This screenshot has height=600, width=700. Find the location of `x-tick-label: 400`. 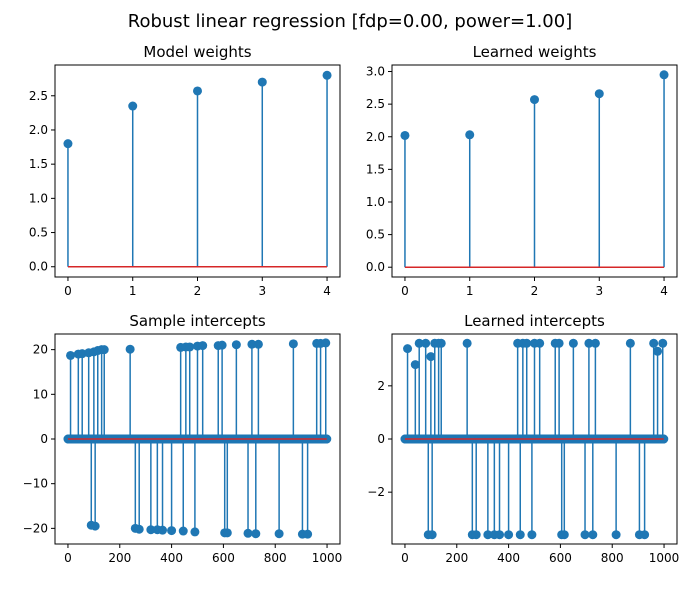

x-tick-label: 400 is located at coordinates (171, 558).